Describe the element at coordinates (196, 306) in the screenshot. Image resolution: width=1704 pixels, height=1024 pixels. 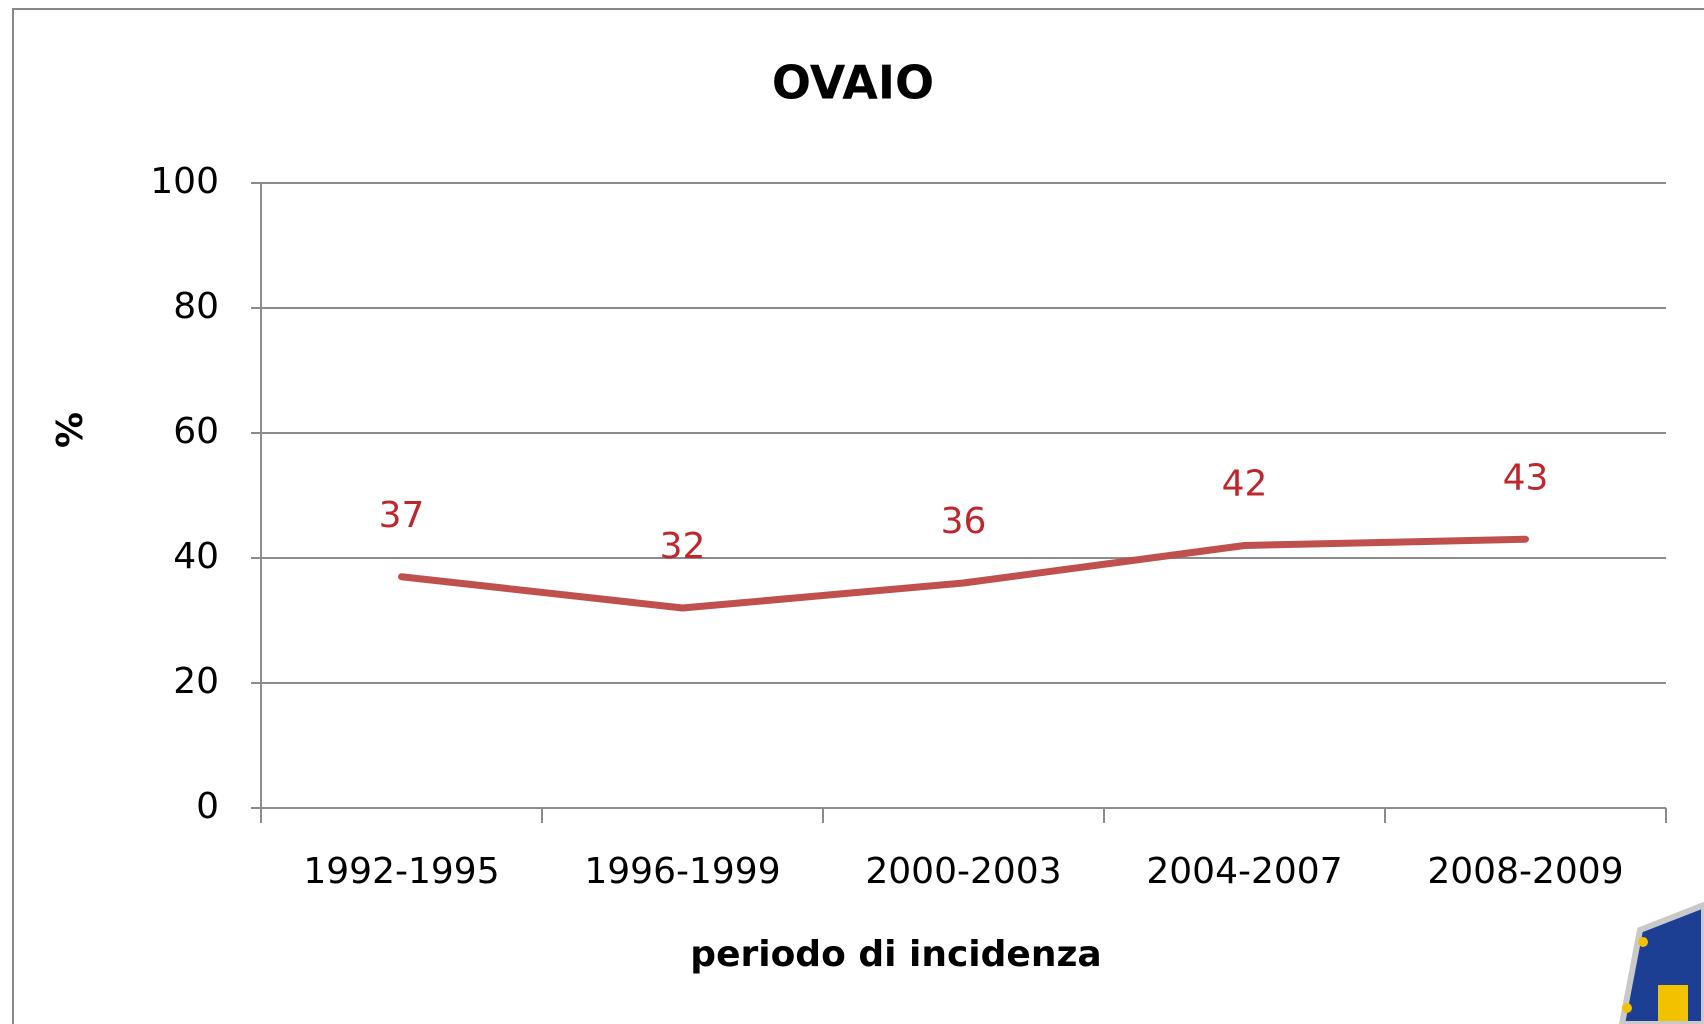
I see `y-tick-label: 80` at that location.